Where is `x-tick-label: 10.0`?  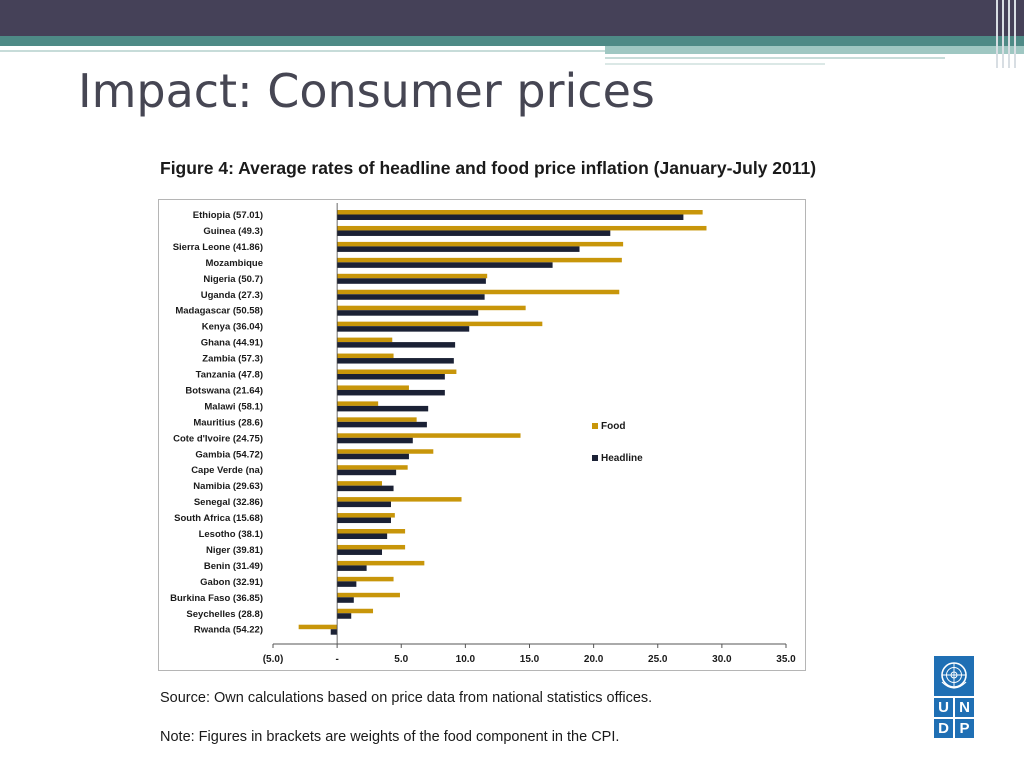 x-tick-label: 10.0 is located at coordinates (466, 659).